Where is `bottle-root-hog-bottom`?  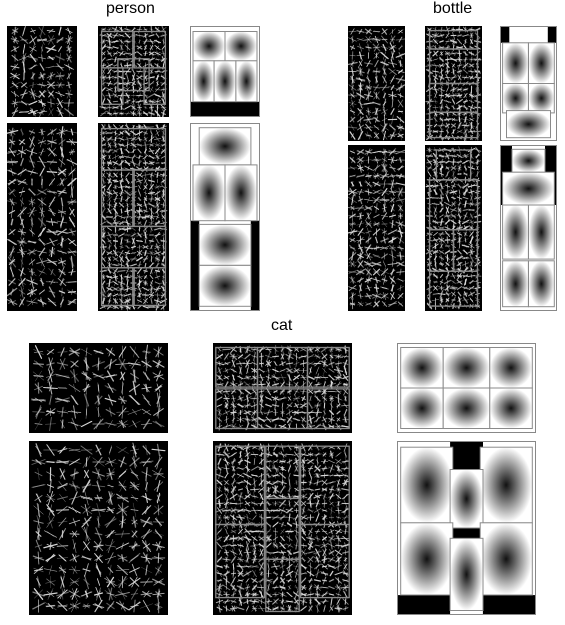
bottle-root-hog-bottom is located at coordinates (376, 228).